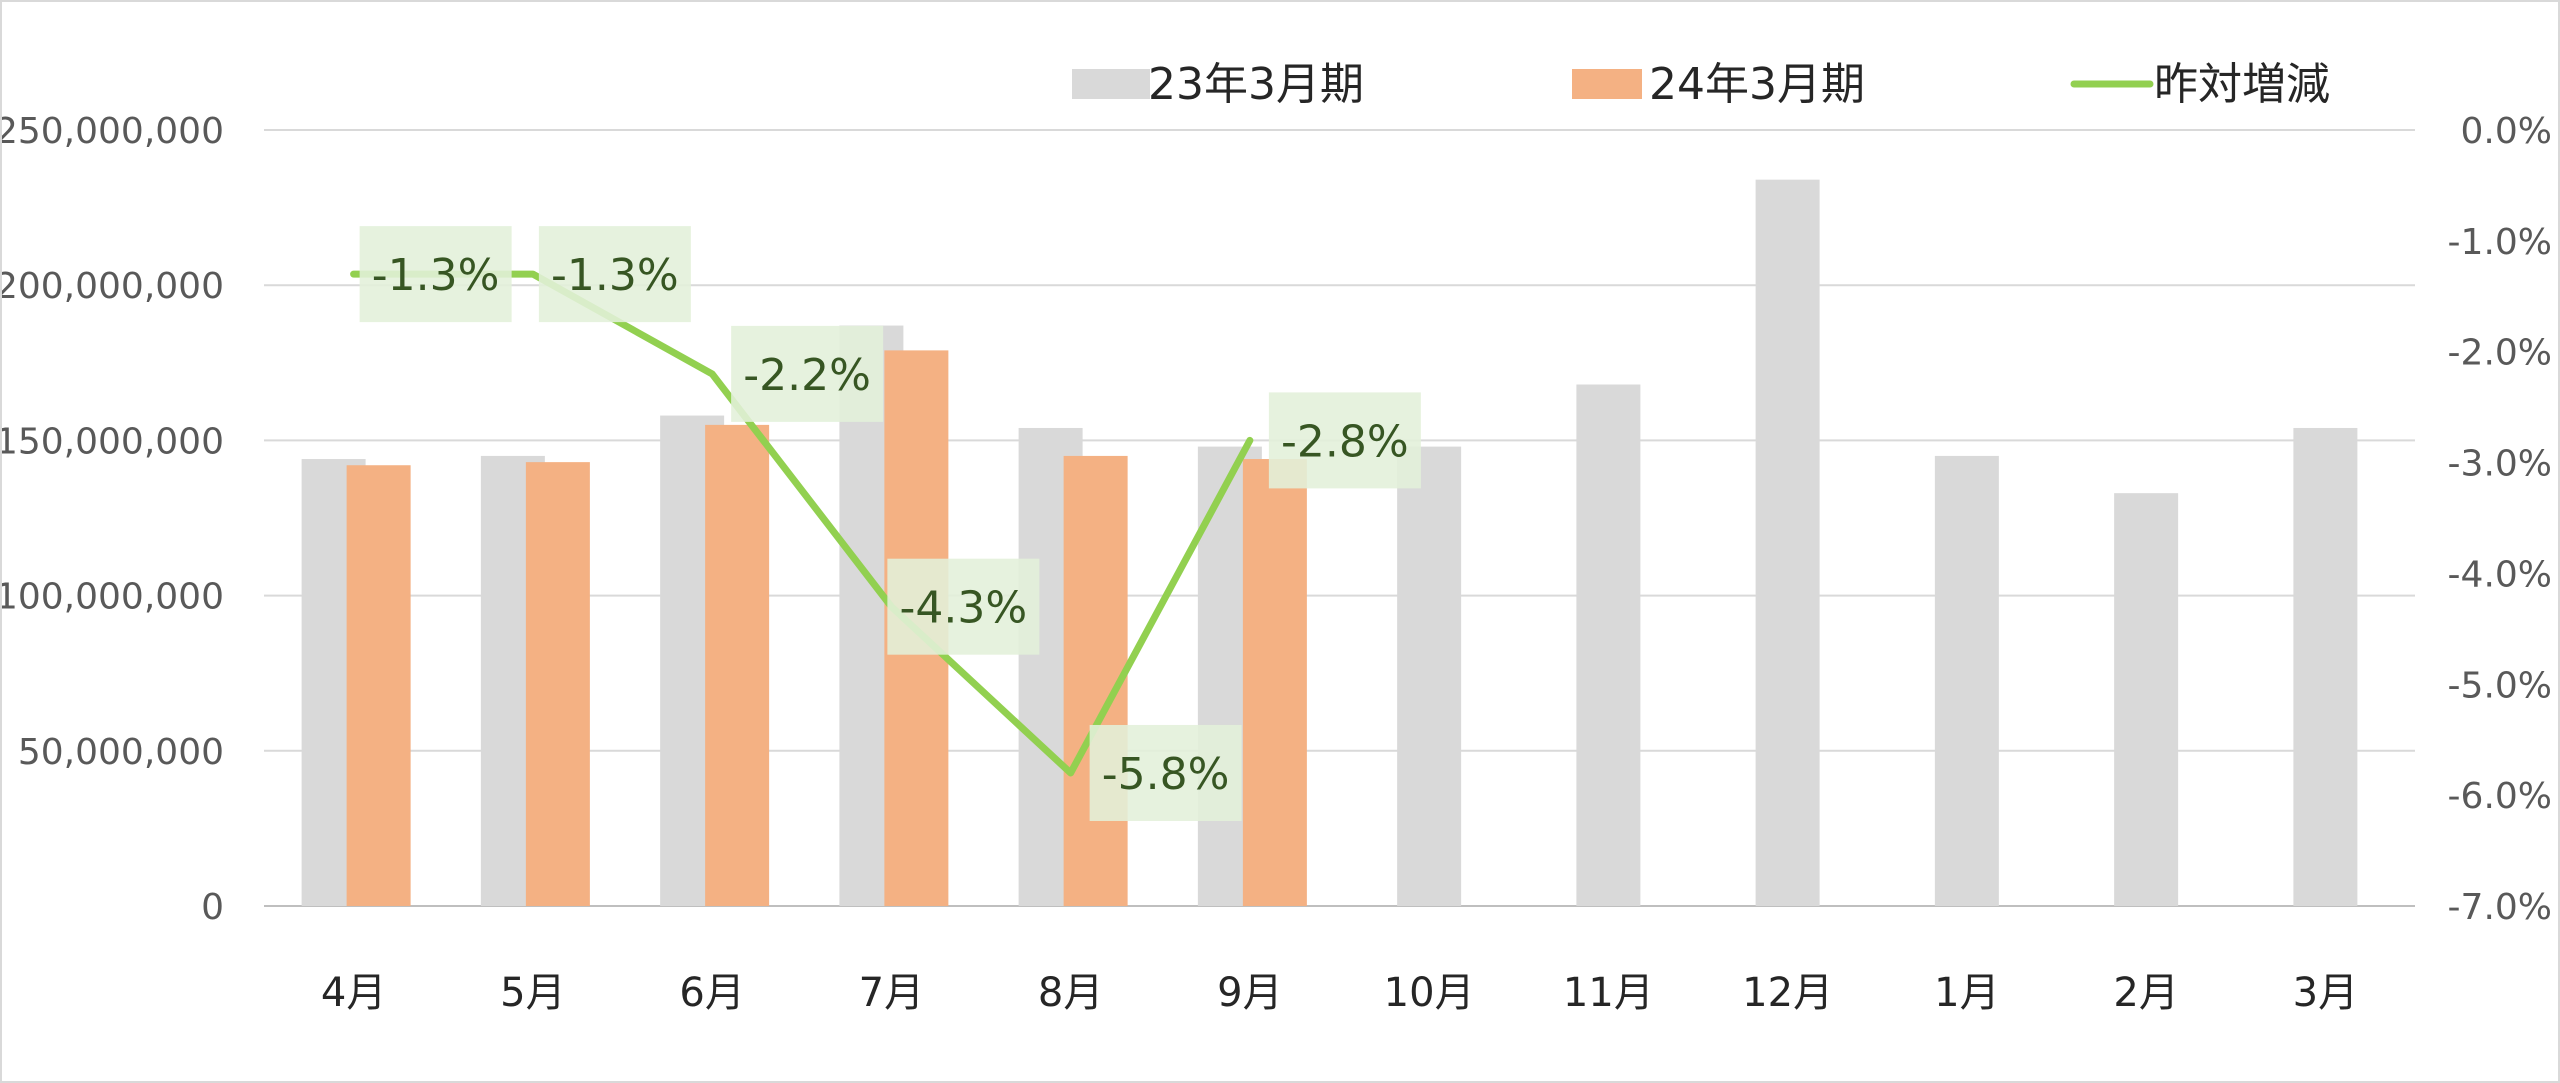  Describe the element at coordinates (1070, 993) in the screenshot. I see `x-tick-label: 8月` at that location.